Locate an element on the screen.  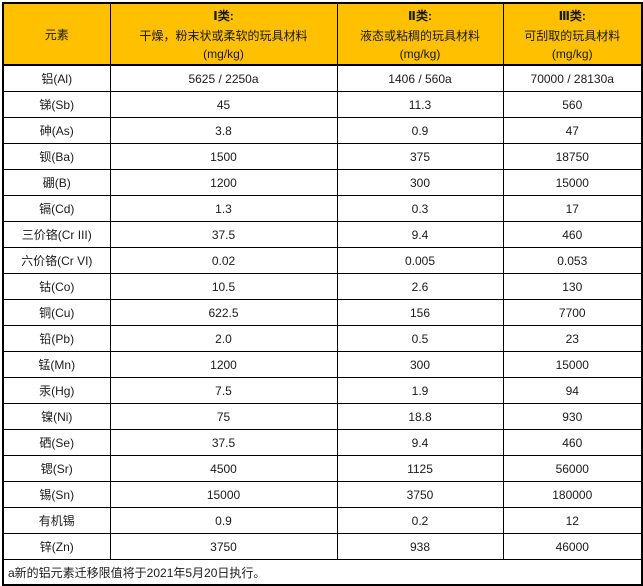
category-1-unit: (mg/kg) is located at coordinates (223, 54).